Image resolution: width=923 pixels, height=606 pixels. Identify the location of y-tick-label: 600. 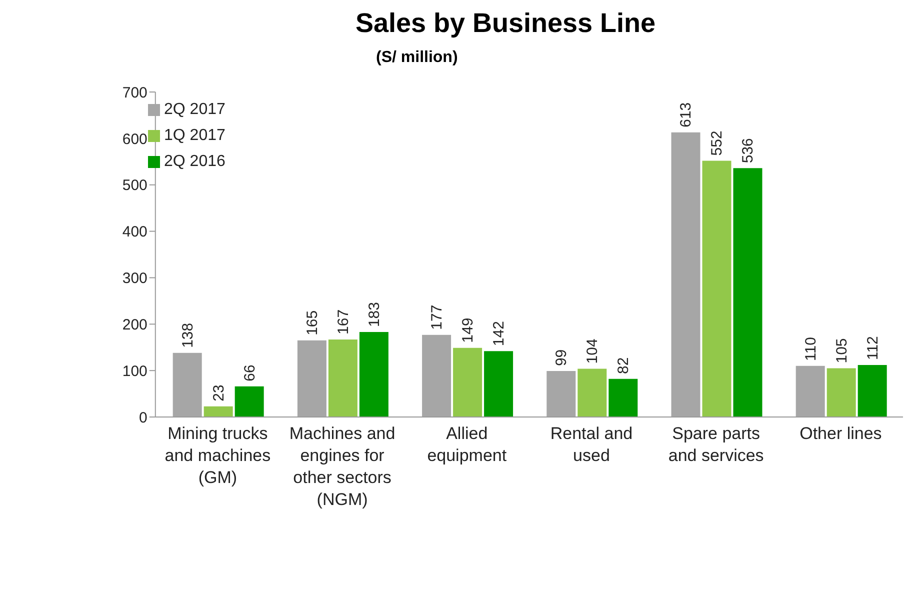
(135, 139).